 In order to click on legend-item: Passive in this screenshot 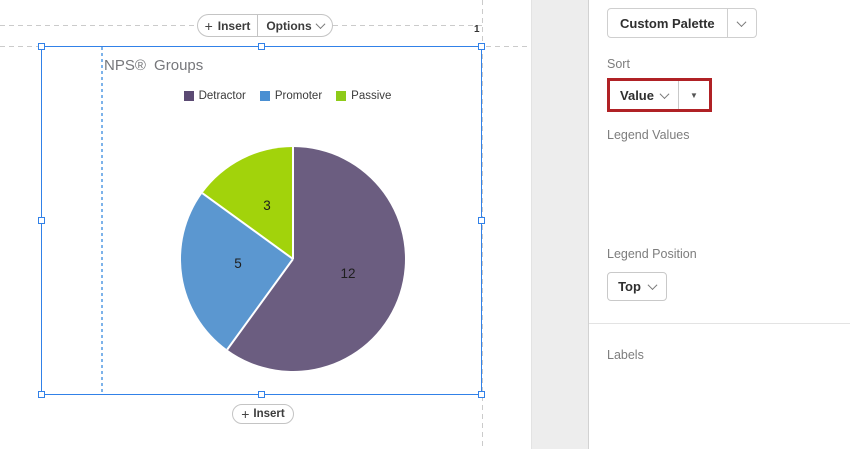, I will do `click(363, 96)`.